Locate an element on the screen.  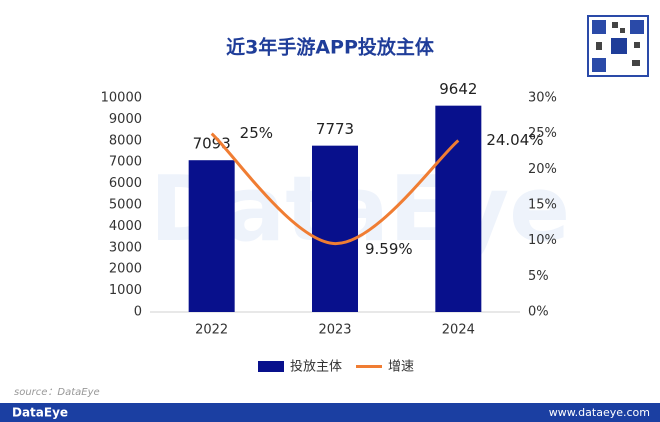
legend-swatch is located at coordinates (271, 366).